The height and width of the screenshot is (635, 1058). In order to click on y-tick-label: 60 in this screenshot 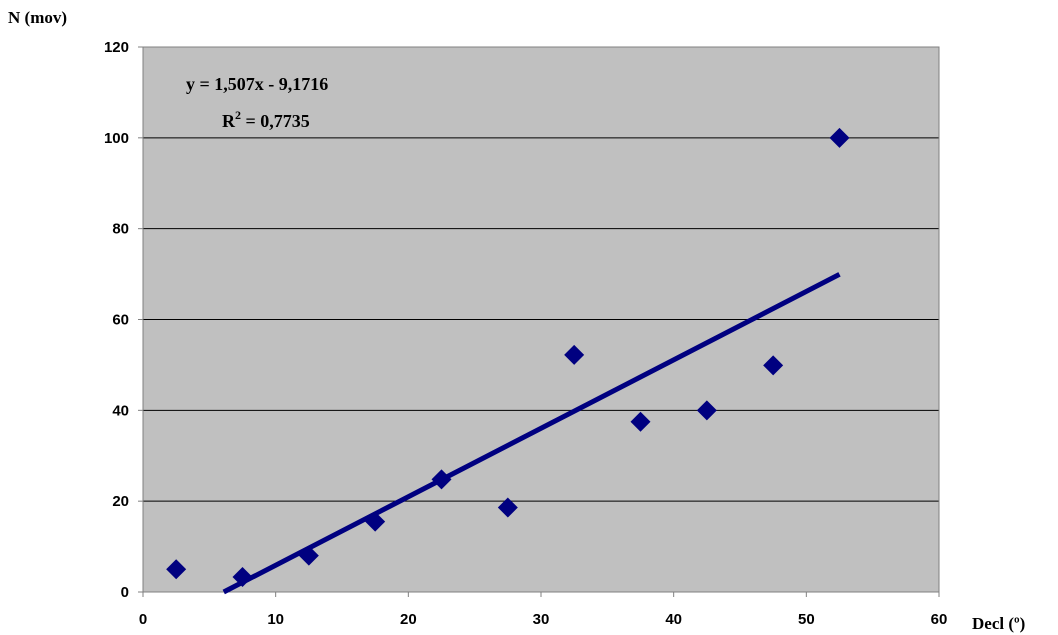, I will do `click(120, 320)`.